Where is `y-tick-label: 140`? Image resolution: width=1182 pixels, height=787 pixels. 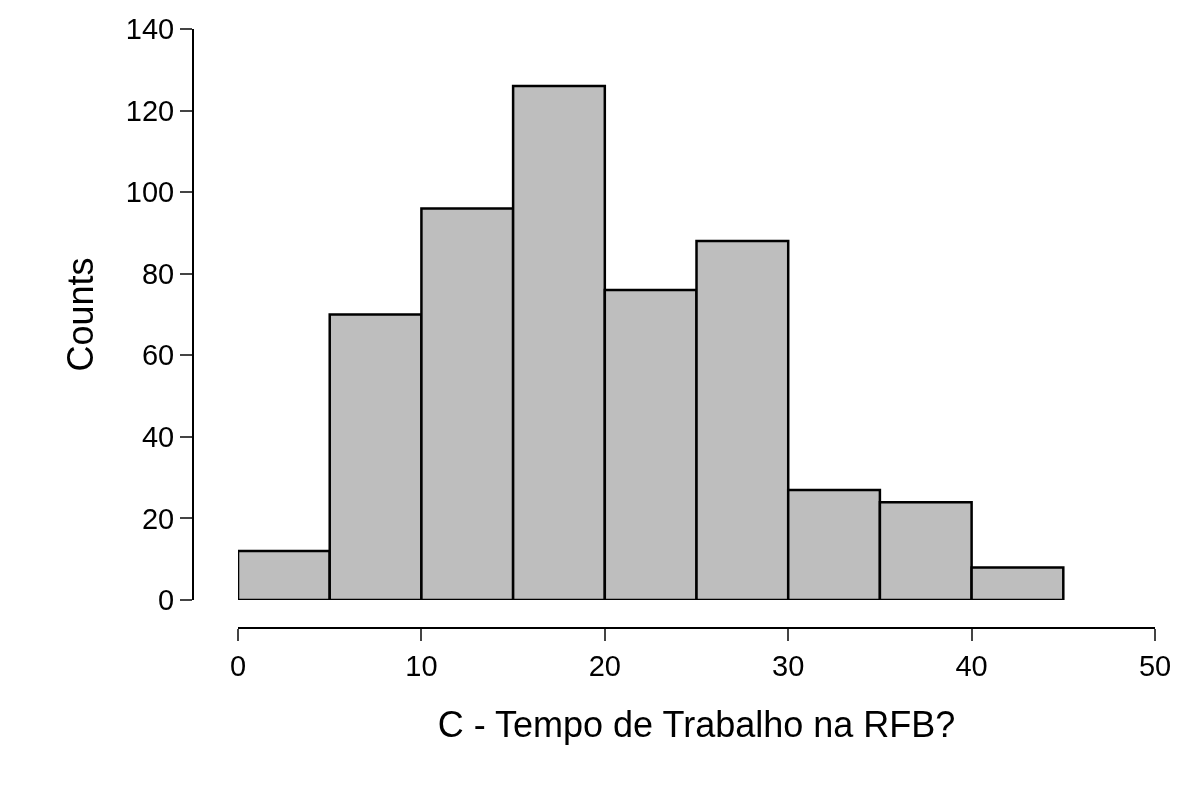 y-tick-label: 140 is located at coordinates (150, 29).